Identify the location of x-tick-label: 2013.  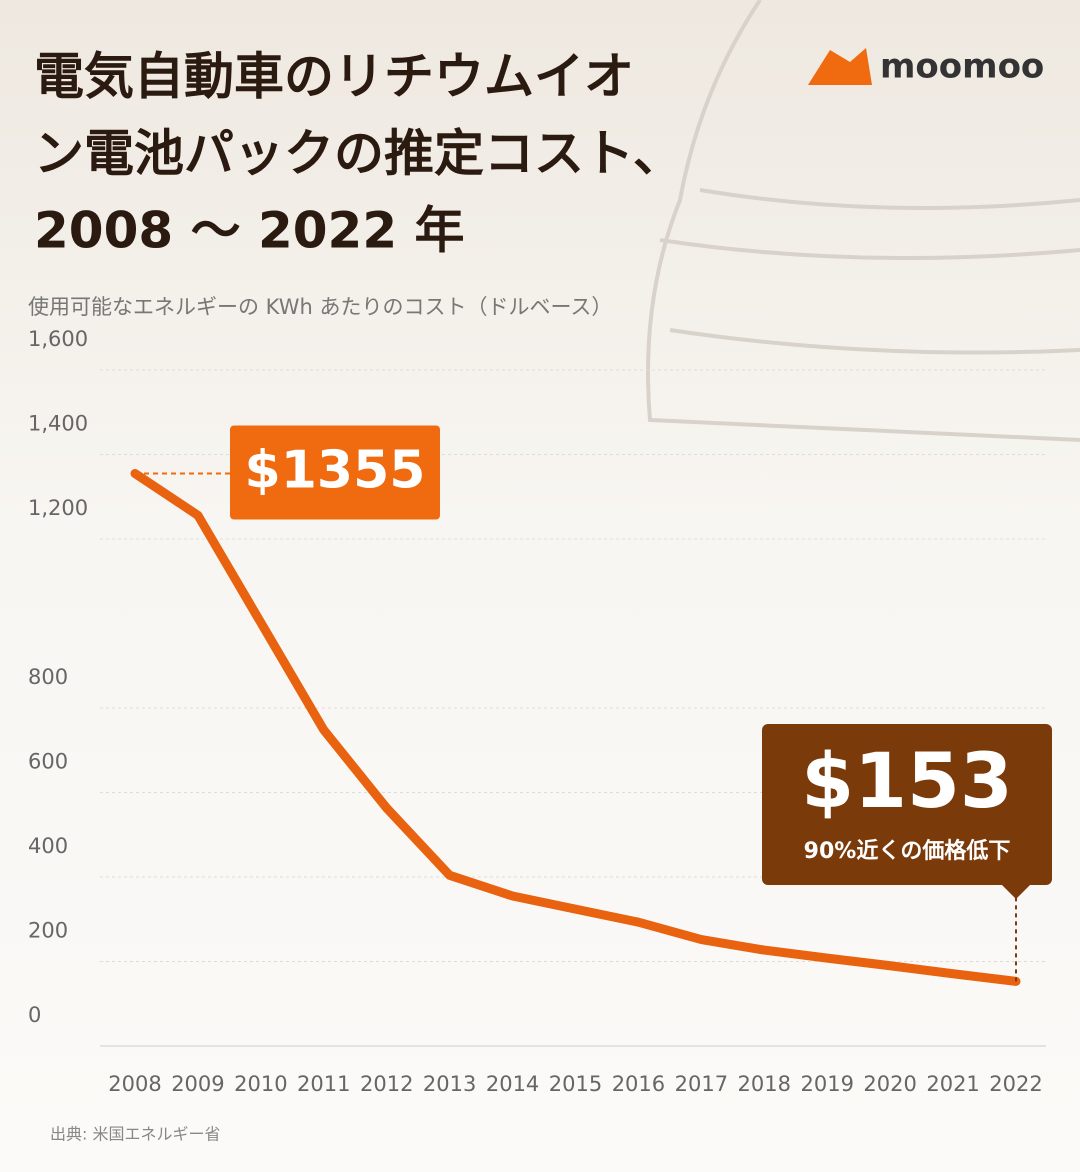
(449, 1084).